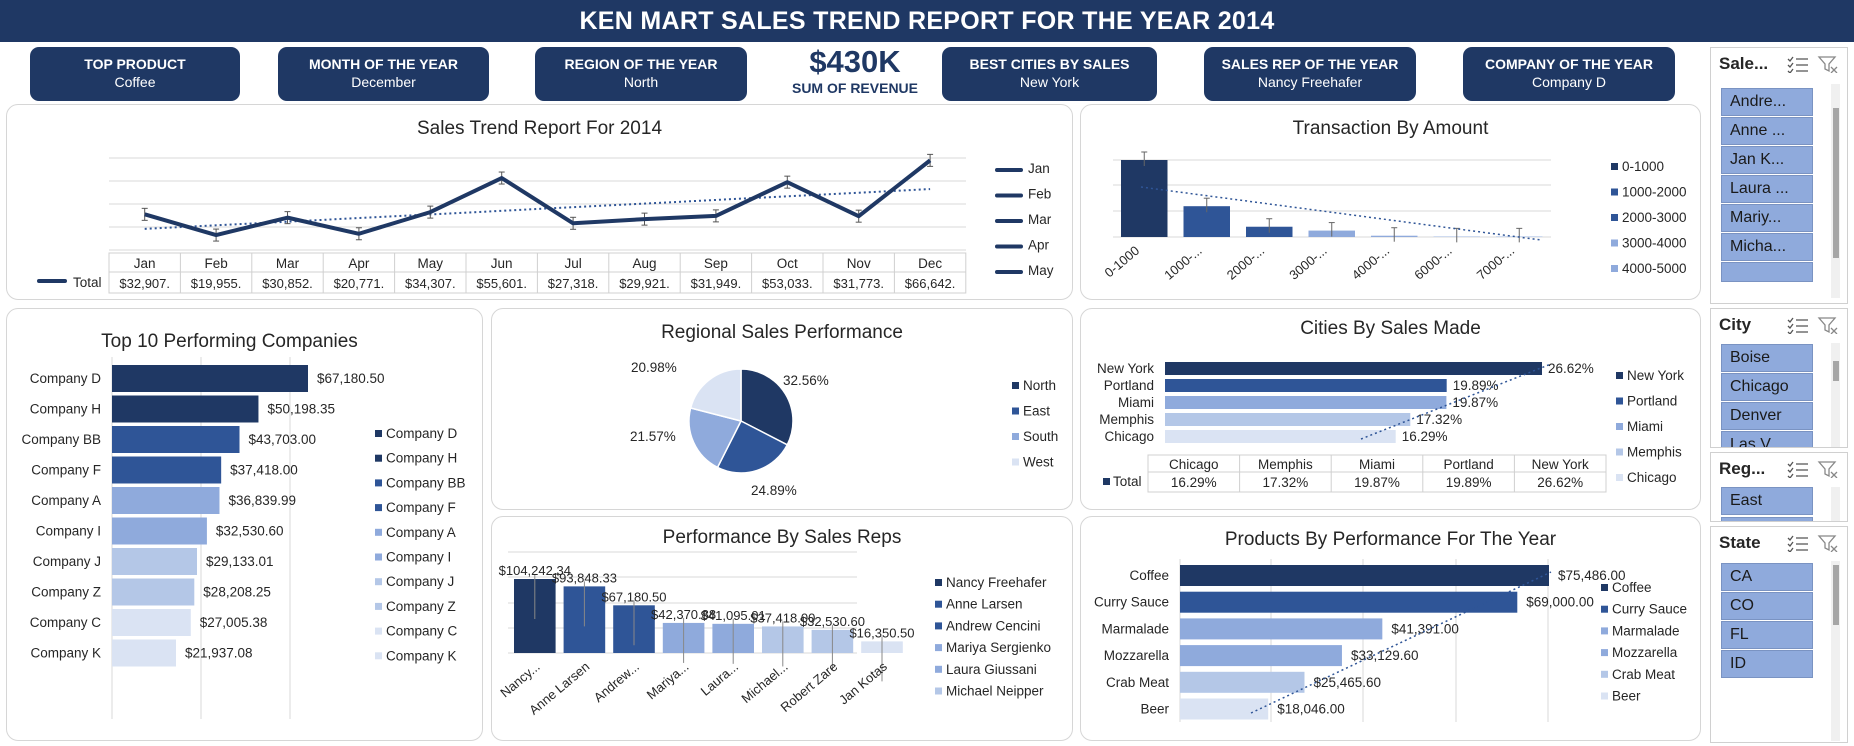 This screenshot has width=1854, height=746. What do you see at coordinates (287, 283) in the screenshot?
I see `table-value: $30,852.` at bounding box center [287, 283].